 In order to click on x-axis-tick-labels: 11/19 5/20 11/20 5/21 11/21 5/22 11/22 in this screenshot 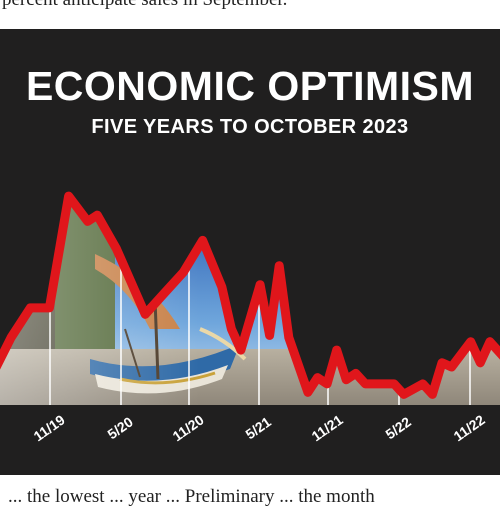, I will do `click(259, 427)`.